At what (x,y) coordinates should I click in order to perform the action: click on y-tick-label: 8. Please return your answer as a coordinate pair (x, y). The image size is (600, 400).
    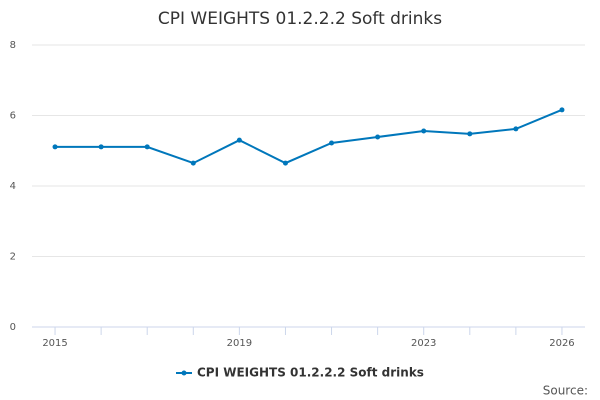
    Looking at the image, I should click on (13, 45).